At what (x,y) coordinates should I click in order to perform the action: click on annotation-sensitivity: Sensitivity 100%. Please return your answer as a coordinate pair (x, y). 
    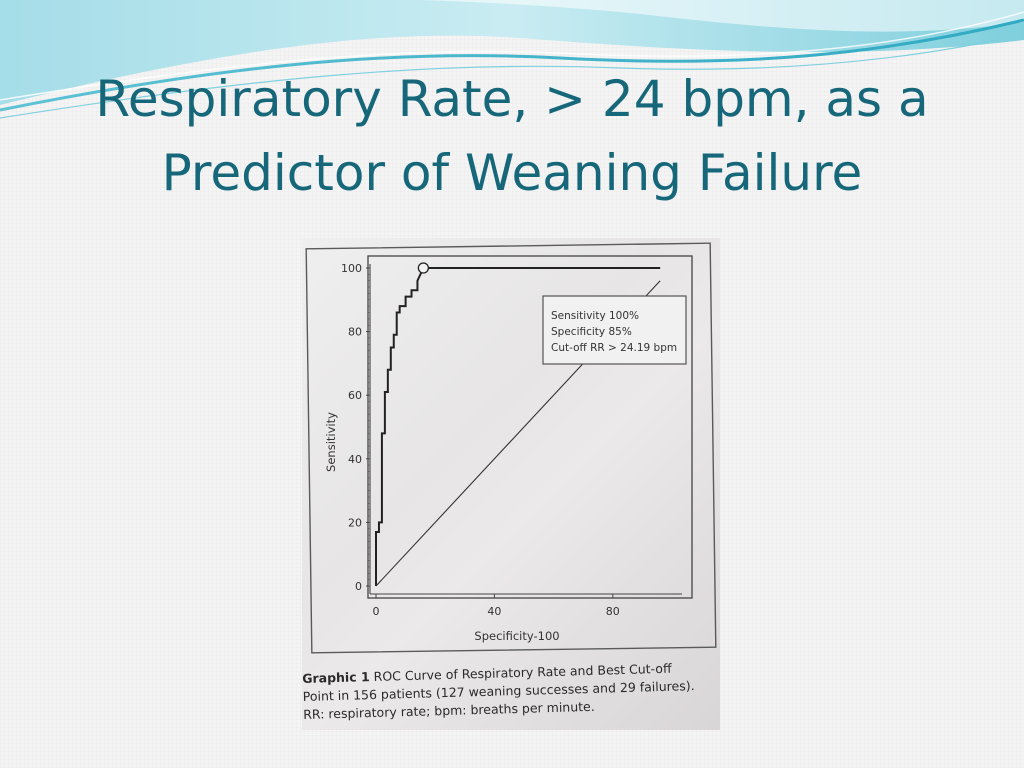
    Looking at the image, I should click on (595, 316).